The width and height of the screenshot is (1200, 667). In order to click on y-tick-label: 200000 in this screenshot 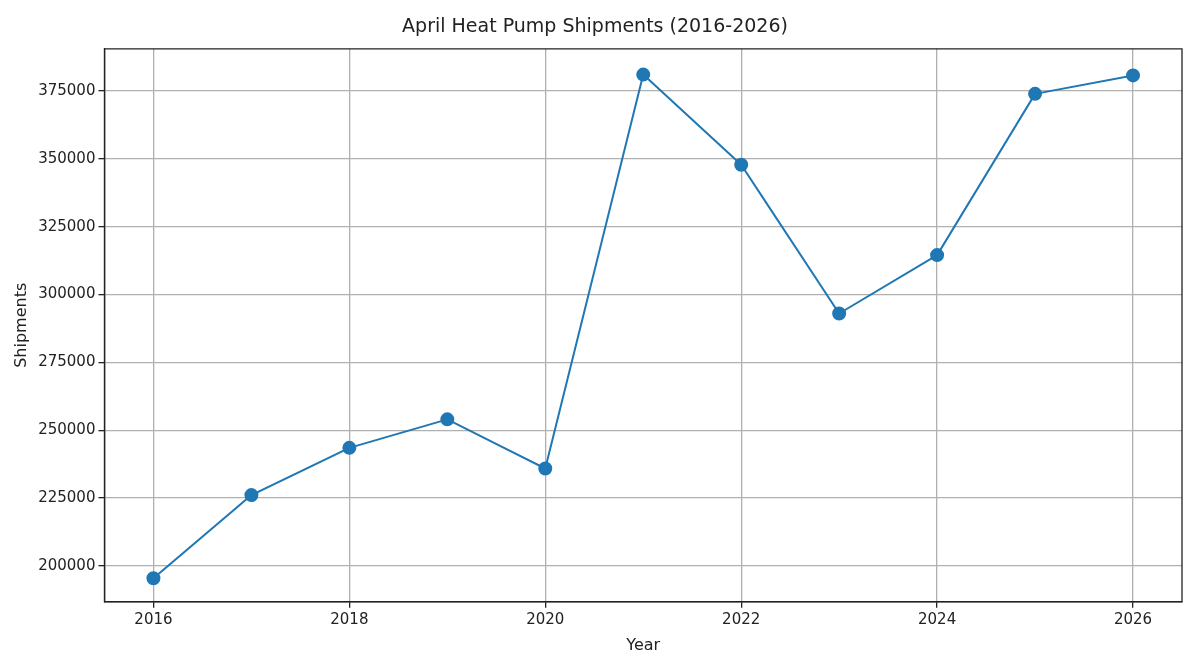, I will do `click(67, 564)`.